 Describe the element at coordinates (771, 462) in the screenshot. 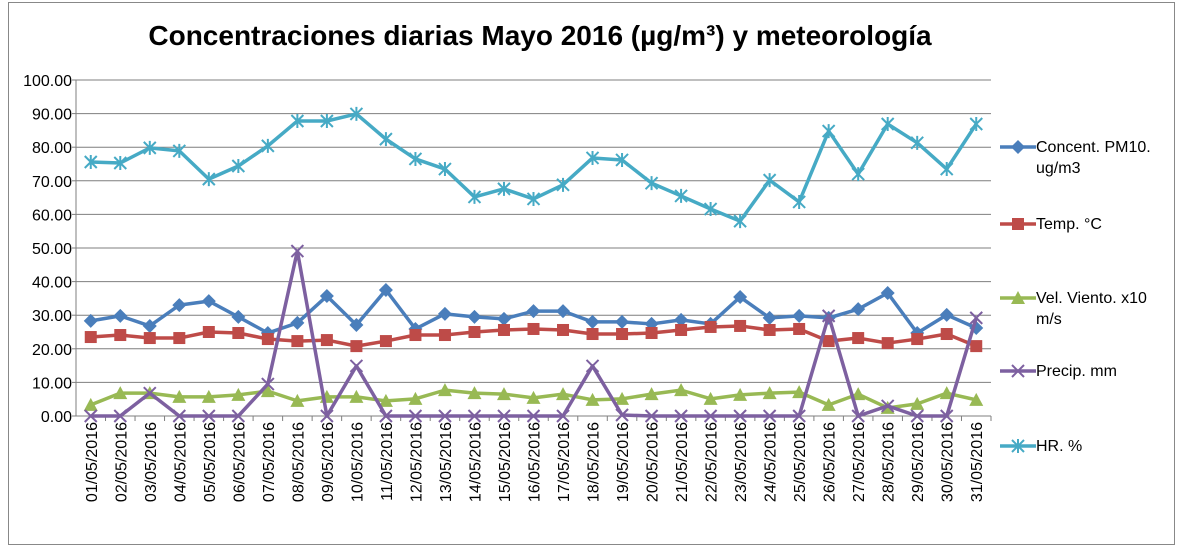

I see `x-tick-label: 24/05/2016` at that location.